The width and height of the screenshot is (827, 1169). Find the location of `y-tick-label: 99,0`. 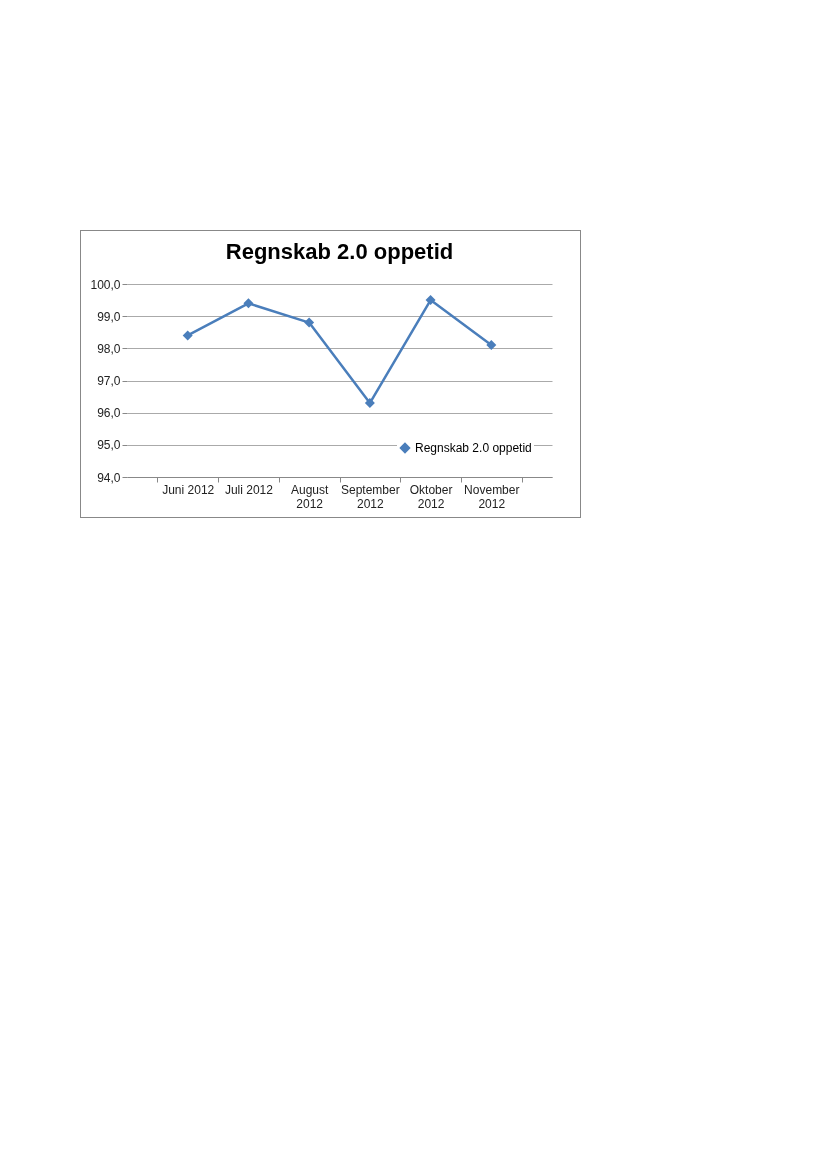

y-tick-label: 99,0 is located at coordinates (109, 316).